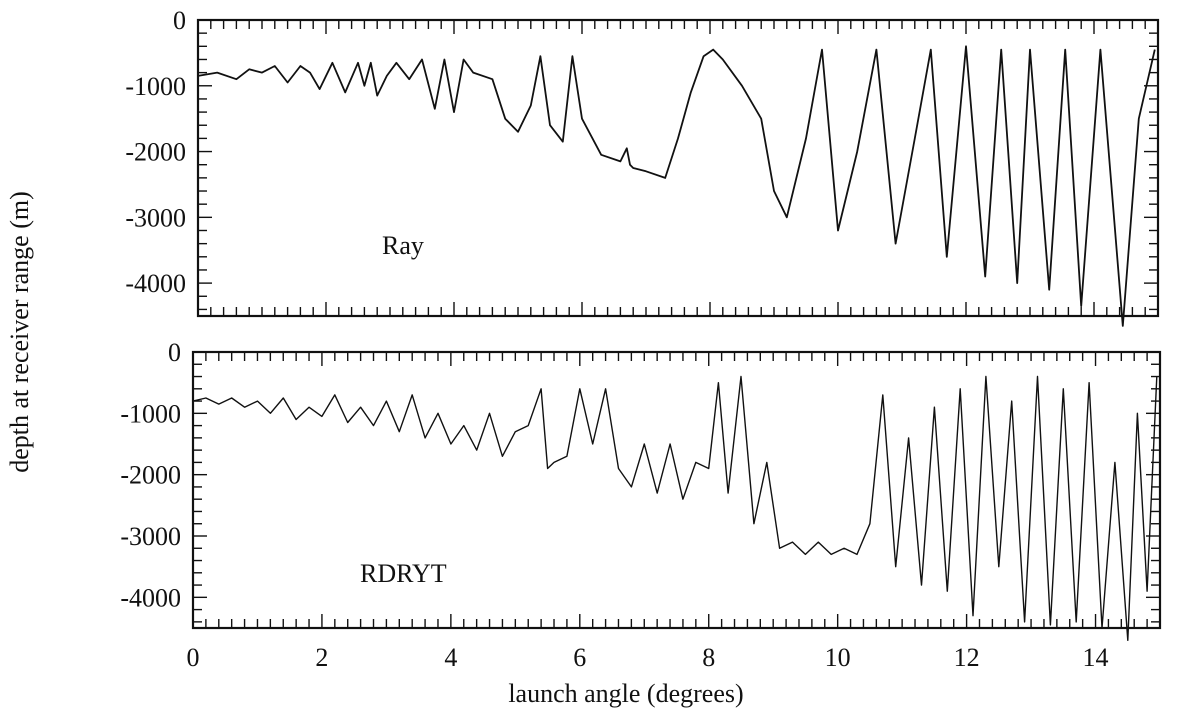  I want to click on y-axis-title: depth at receiver range (m), so click(19, 332).